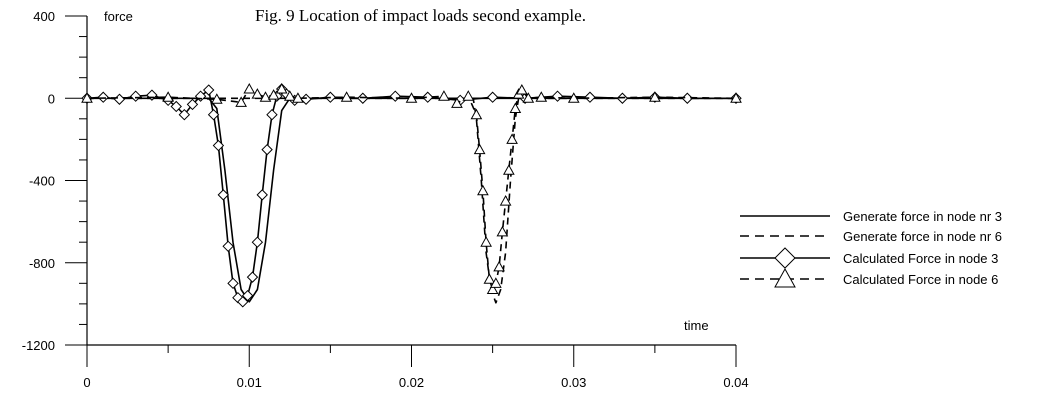  I want to click on x-tick-label: 0.01, so click(249, 382).